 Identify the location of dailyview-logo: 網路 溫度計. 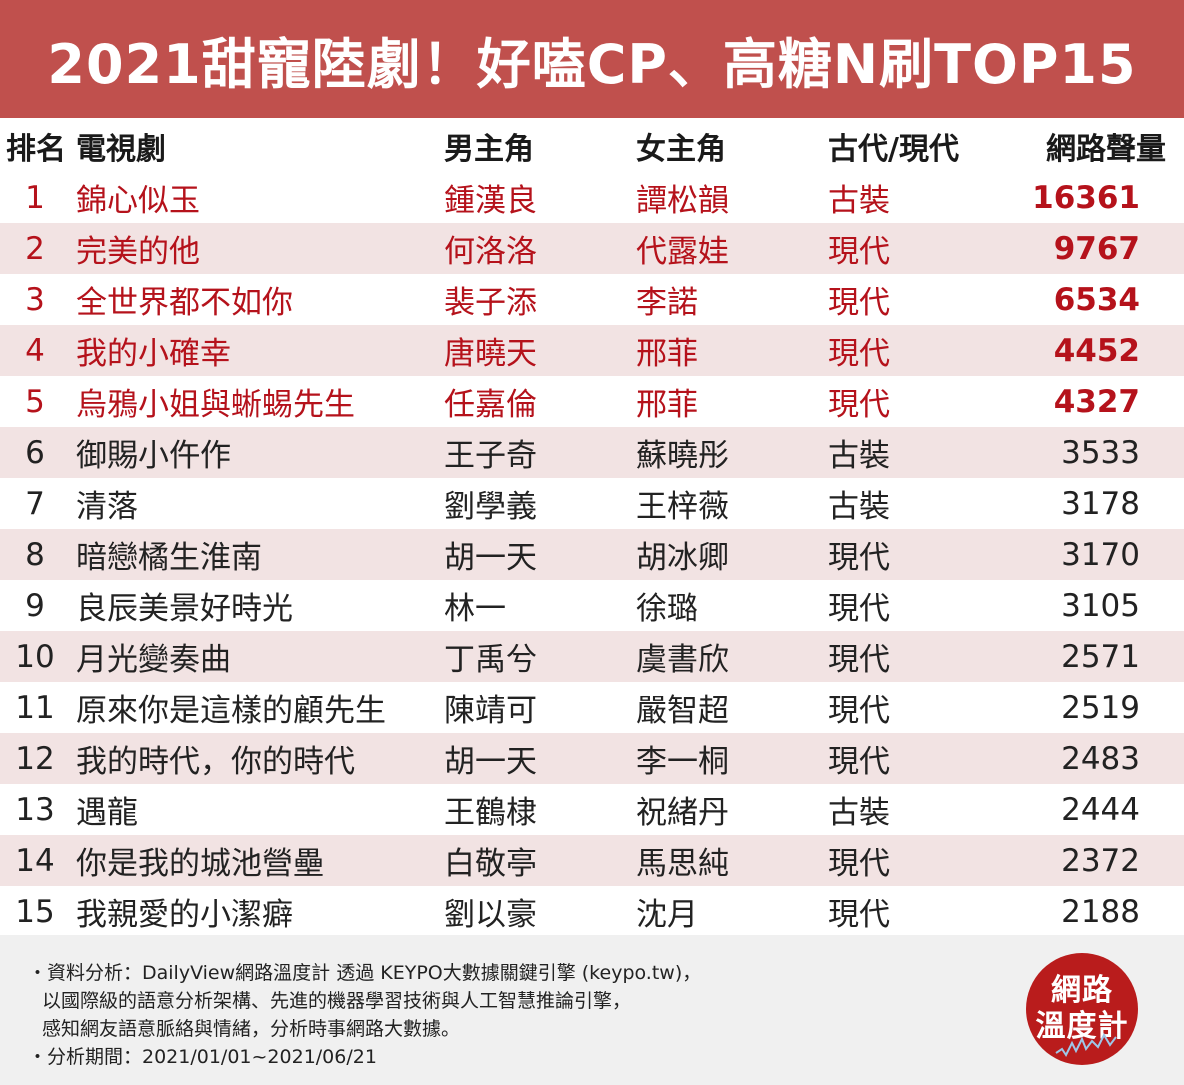
(1082, 1009).